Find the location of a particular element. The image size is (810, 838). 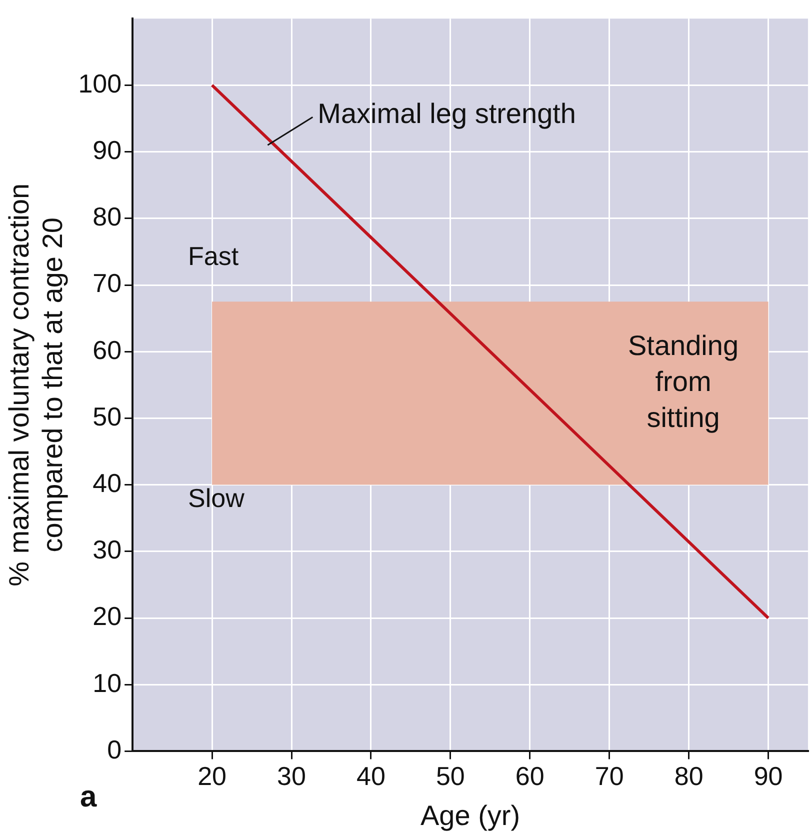

text: a is located at coordinates (88, 797).